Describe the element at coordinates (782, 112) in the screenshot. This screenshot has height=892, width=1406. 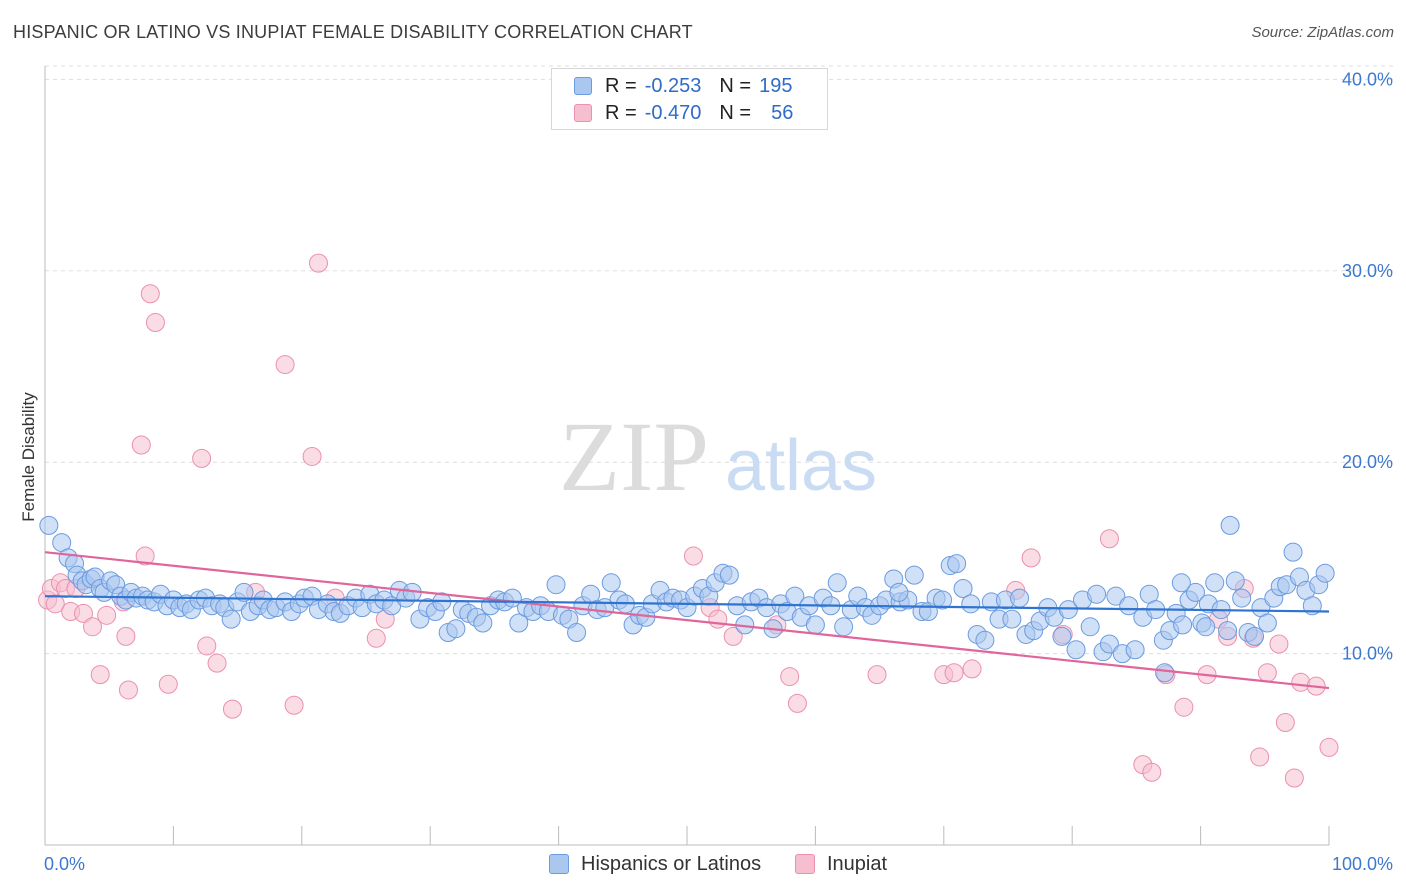
I see `legend-n-value: 56` at that location.